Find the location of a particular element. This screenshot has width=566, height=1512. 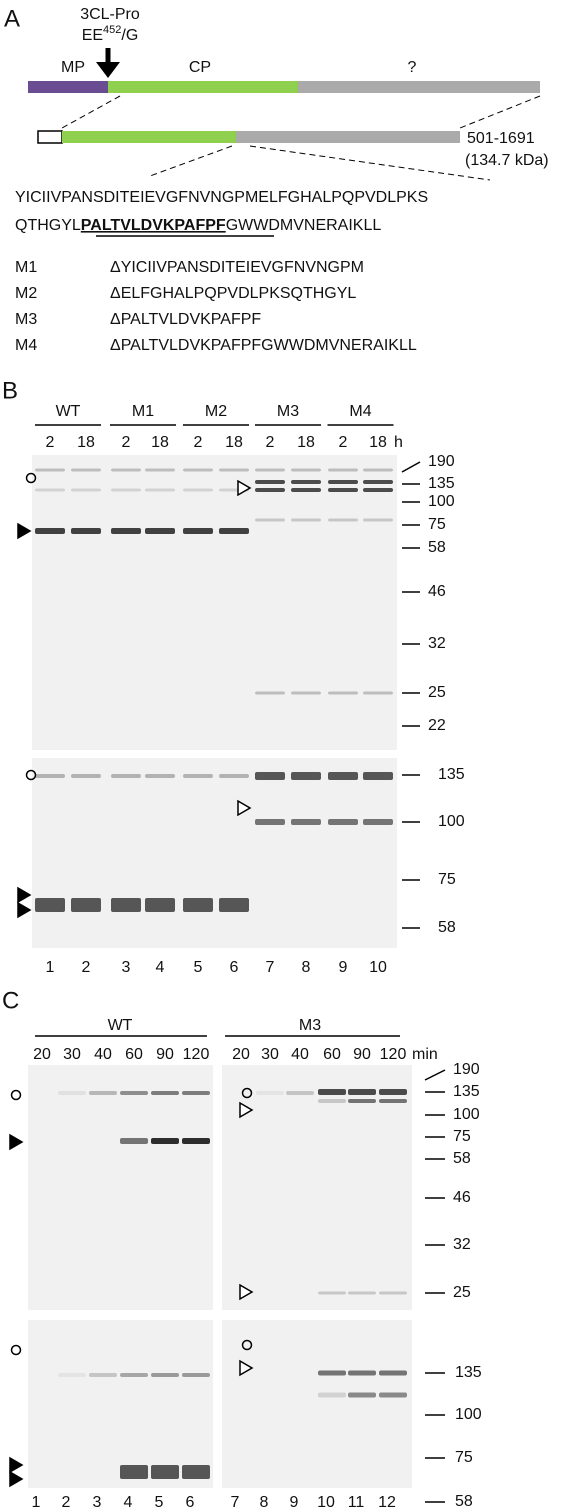

time-unit: min is located at coordinates (425, 1054).